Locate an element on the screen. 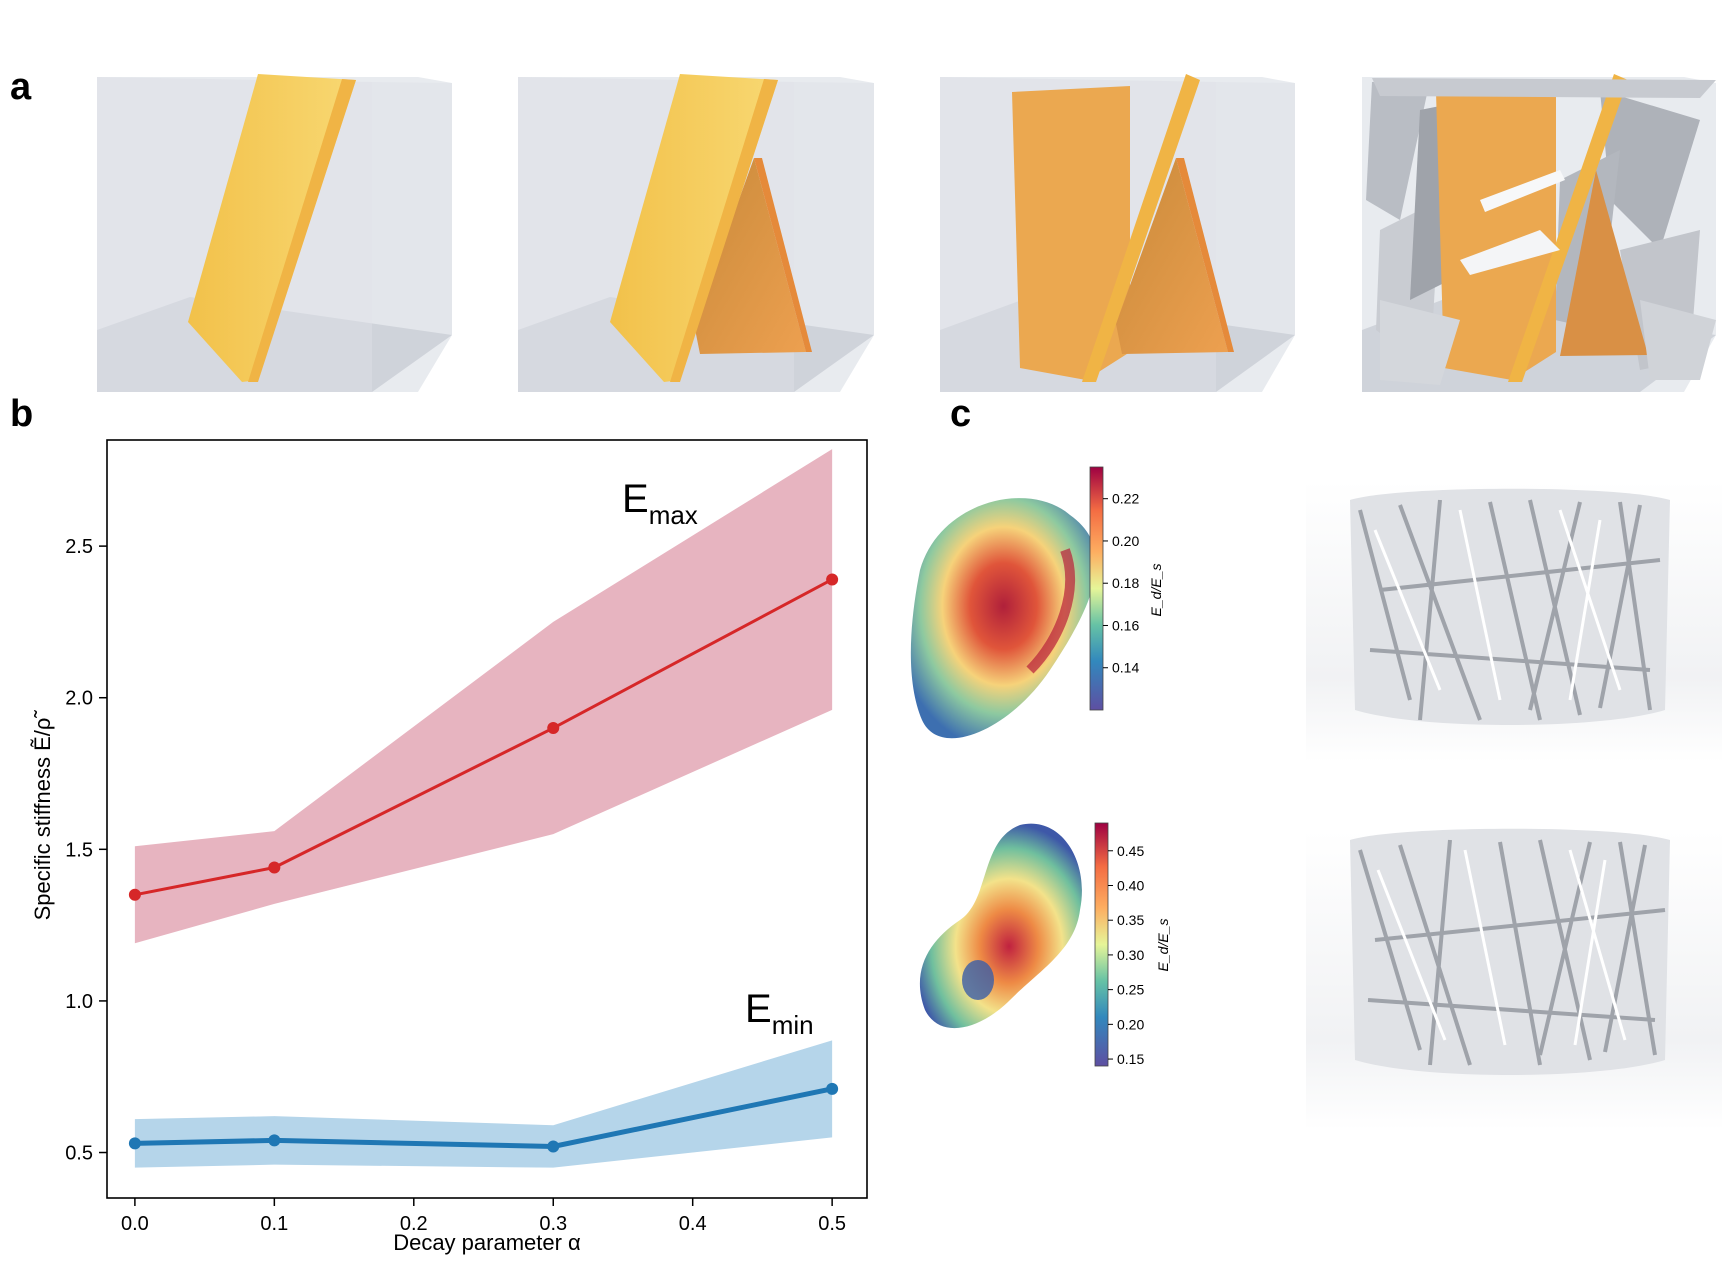 Image resolution: width=1731 pixels, height=1261 pixels. x-tick-label: 0.5 is located at coordinates (832, 1224).